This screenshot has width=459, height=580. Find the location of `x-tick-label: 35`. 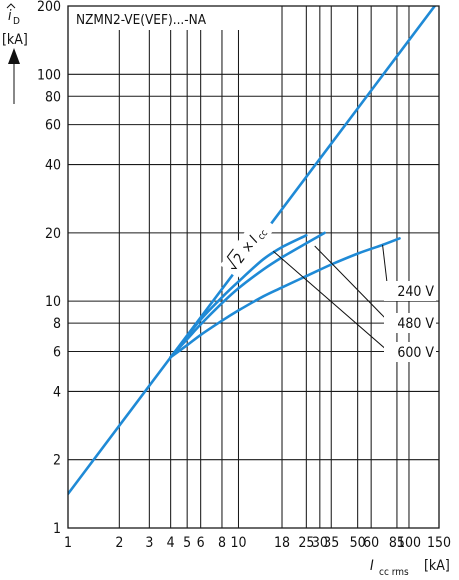

x-tick-label: 35 is located at coordinates (331, 543).